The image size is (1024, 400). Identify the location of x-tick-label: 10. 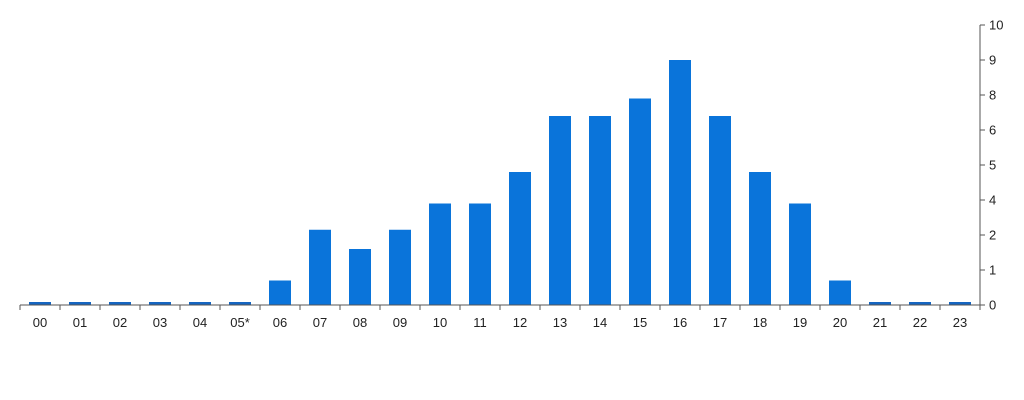
(440, 322).